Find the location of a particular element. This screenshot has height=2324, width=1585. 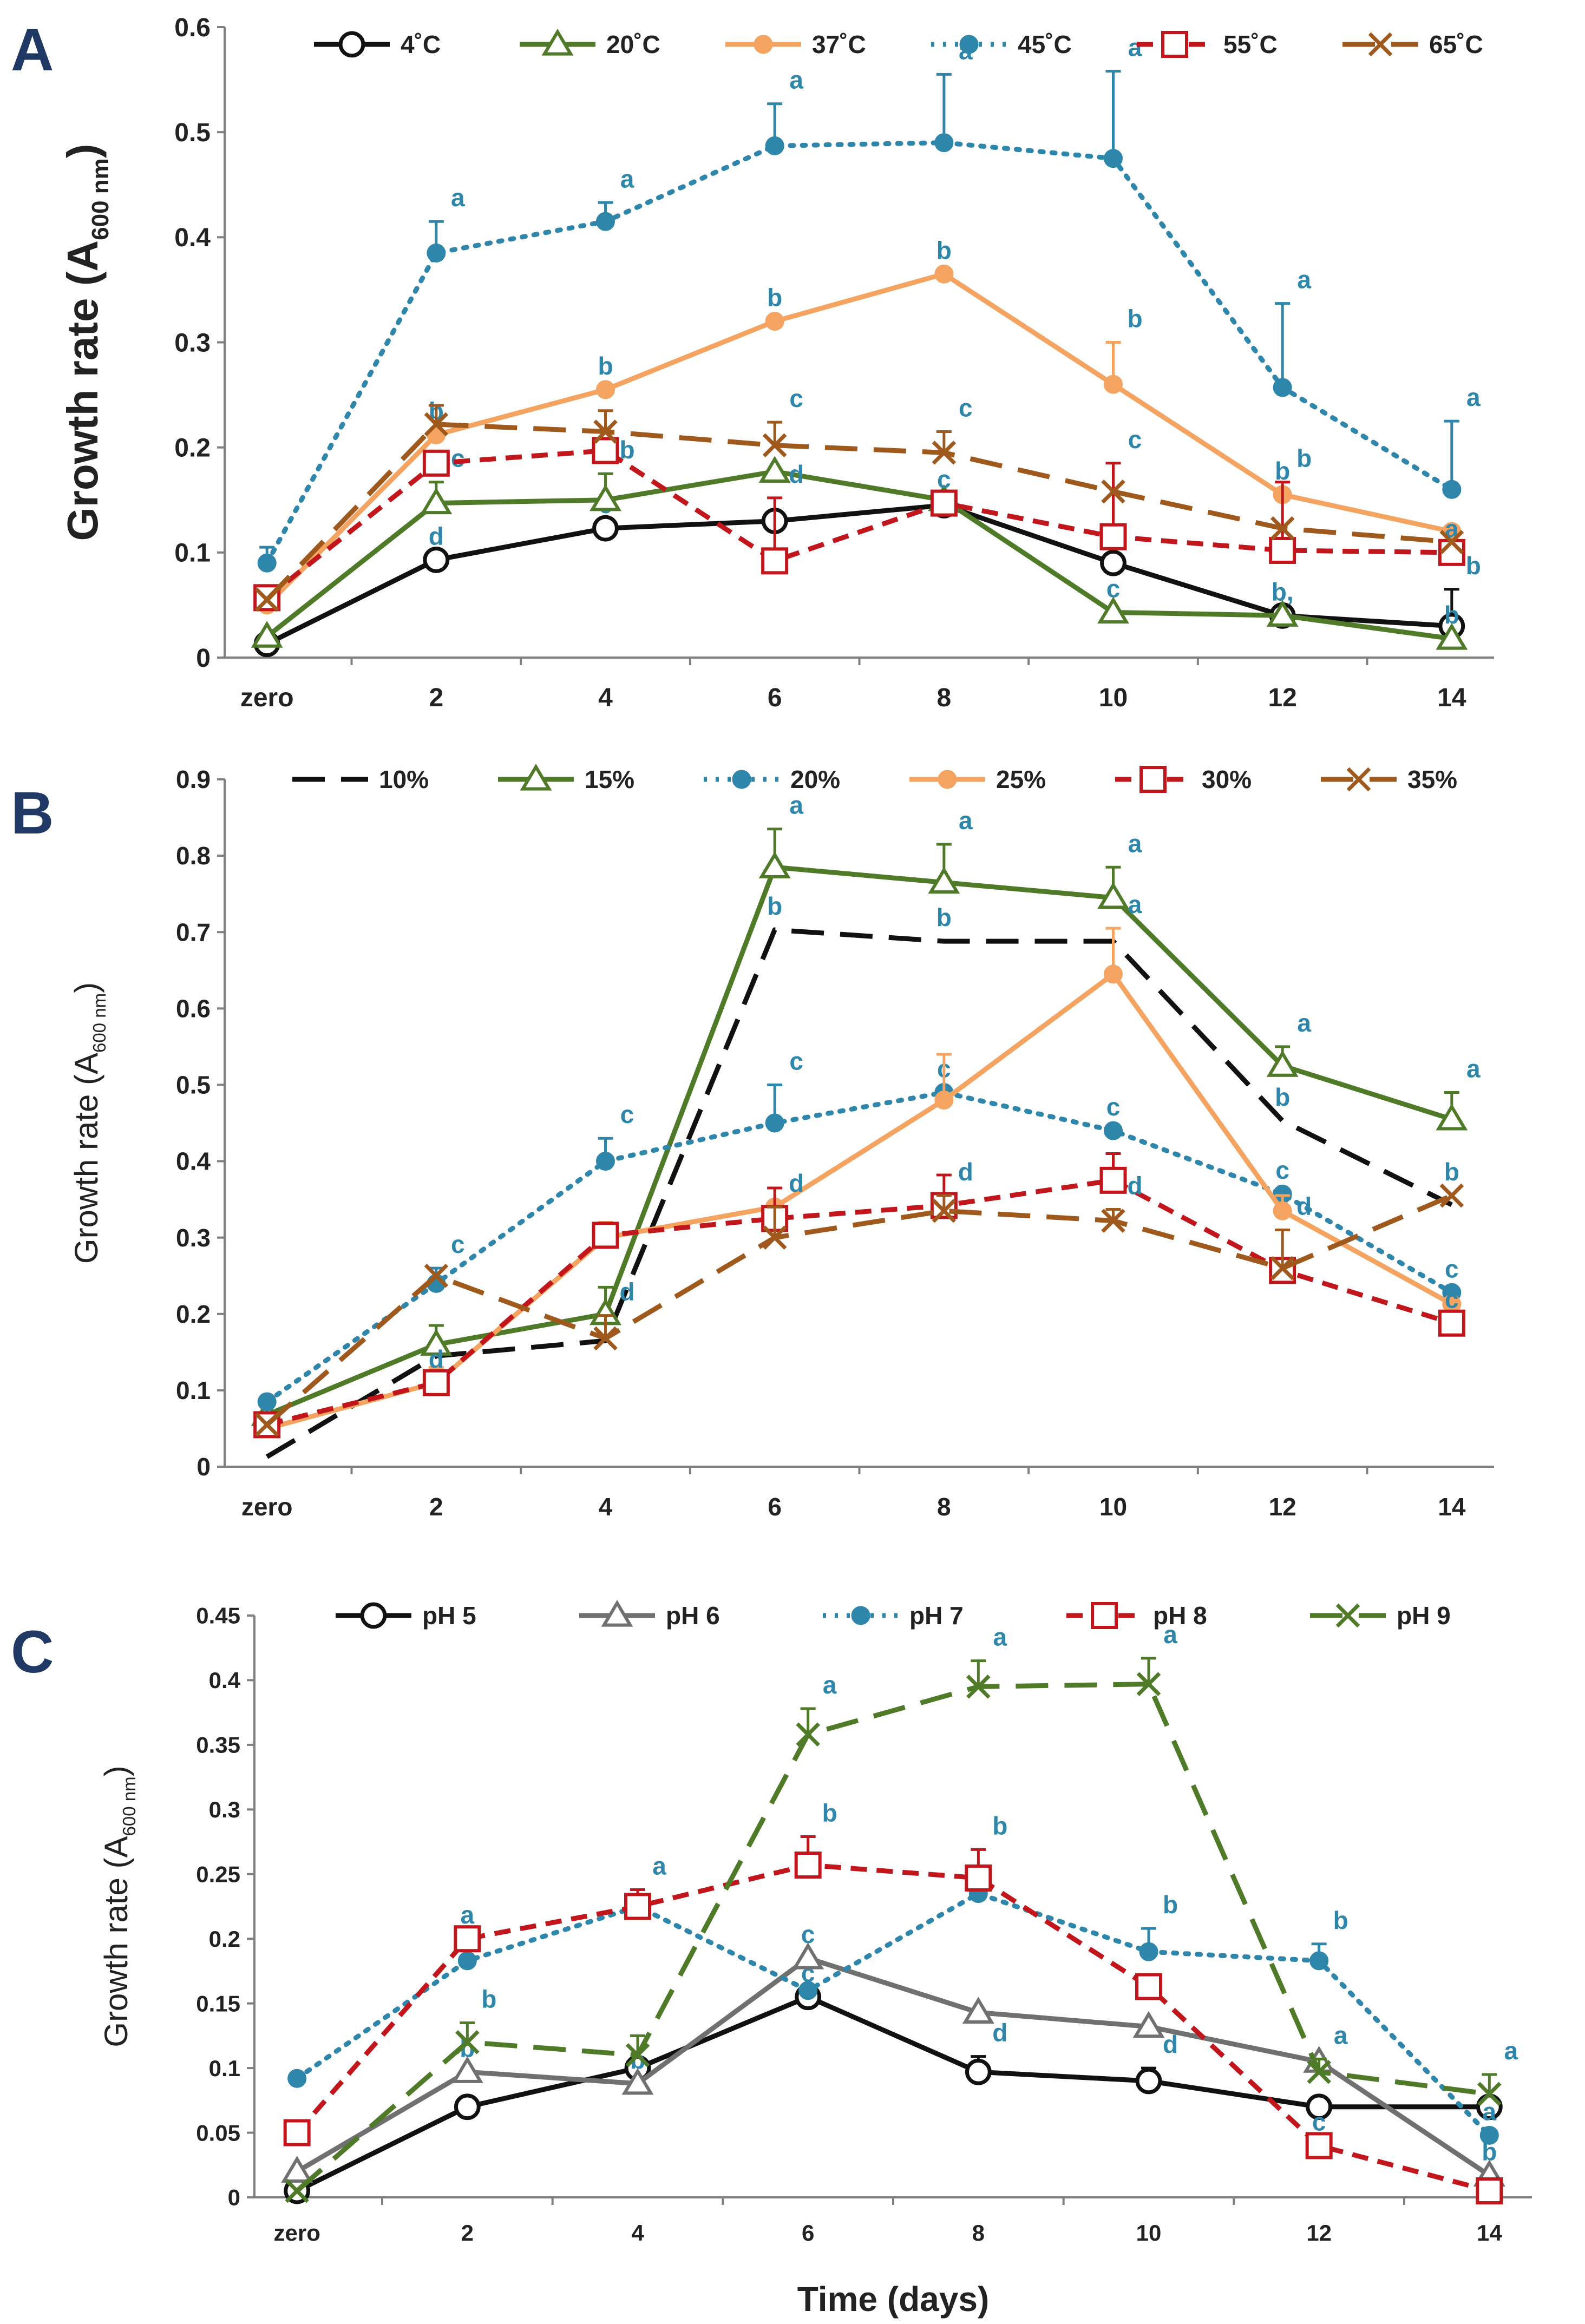

y-tick-label: 0.3 is located at coordinates (224, 1810).